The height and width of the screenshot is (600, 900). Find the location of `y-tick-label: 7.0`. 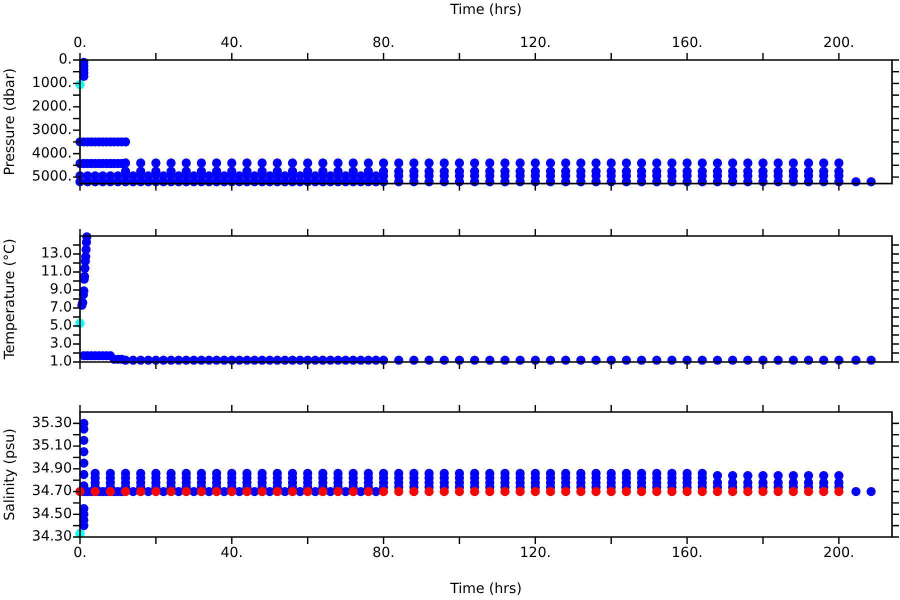

y-tick-label: 7.0 is located at coordinates (61, 308).